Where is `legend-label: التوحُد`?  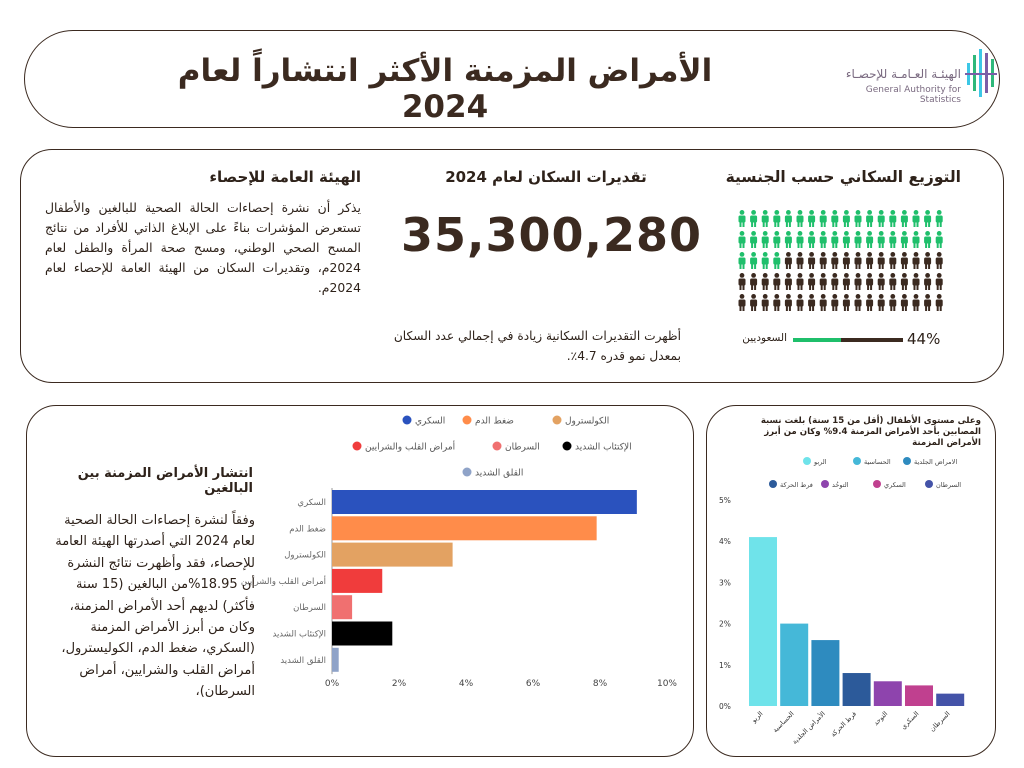
legend-label: التوحُد is located at coordinates (840, 485).